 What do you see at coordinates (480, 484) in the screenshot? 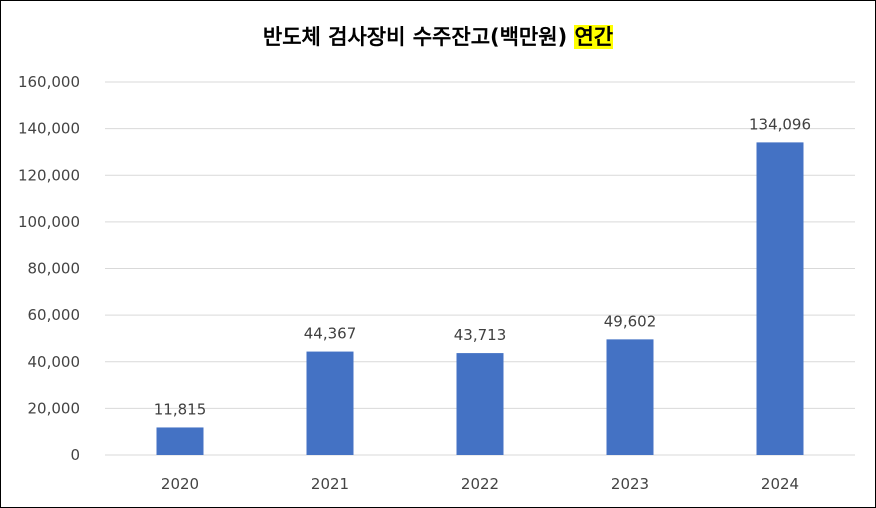
I see `x-tick-label-2022: 2022` at bounding box center [480, 484].